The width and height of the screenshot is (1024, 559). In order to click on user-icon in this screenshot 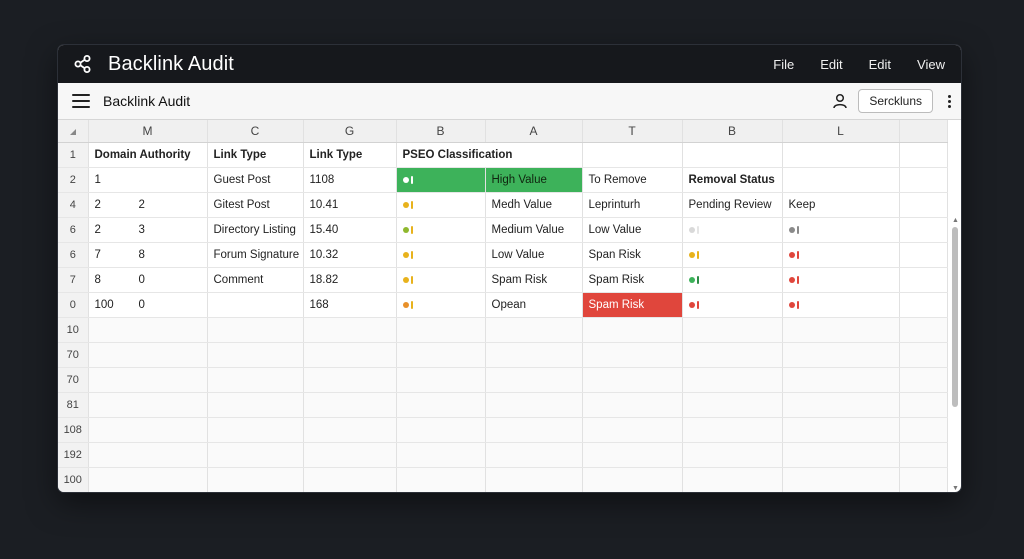, I will do `click(840, 101)`.